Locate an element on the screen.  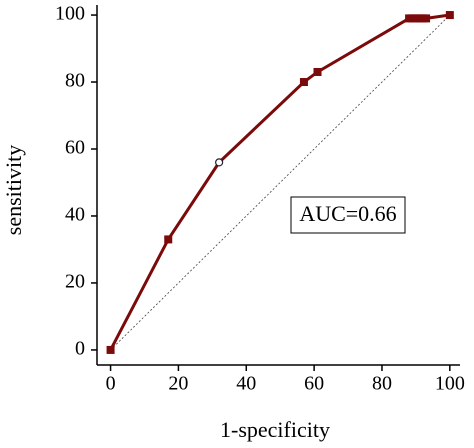
x-tick-label: 40 is located at coordinates (246, 384).